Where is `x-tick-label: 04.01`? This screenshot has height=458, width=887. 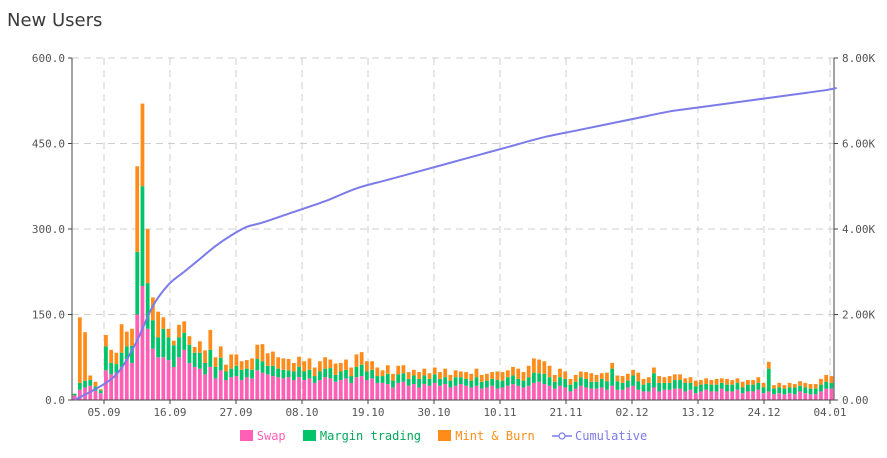 x-tick-label: 04.01 is located at coordinates (829, 412).